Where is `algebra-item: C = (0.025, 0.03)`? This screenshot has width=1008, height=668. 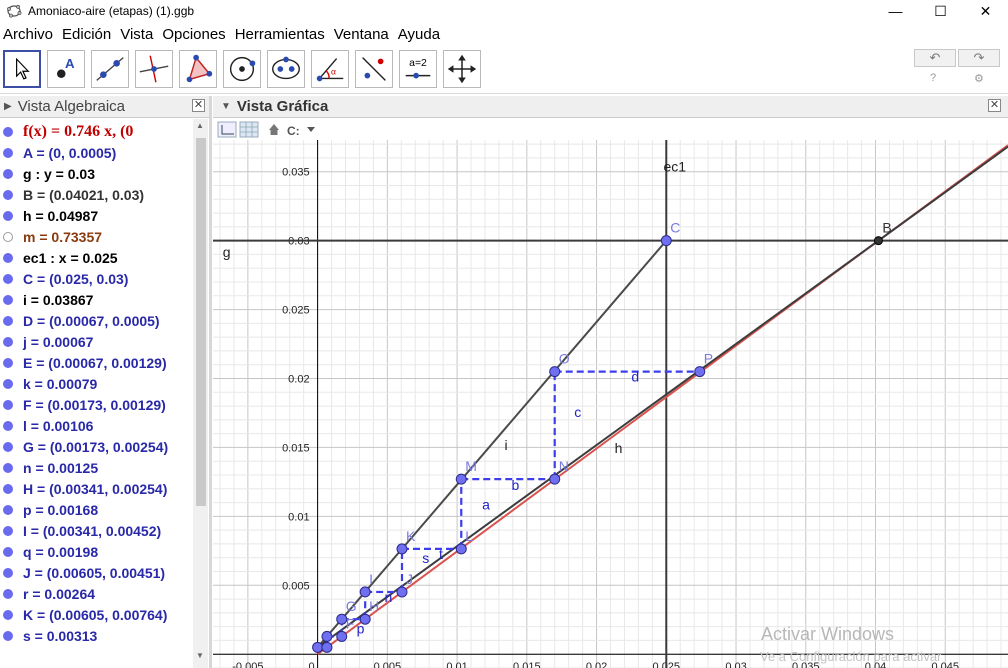
algebra-item: C = (0.025, 0.03) is located at coordinates (64, 278).